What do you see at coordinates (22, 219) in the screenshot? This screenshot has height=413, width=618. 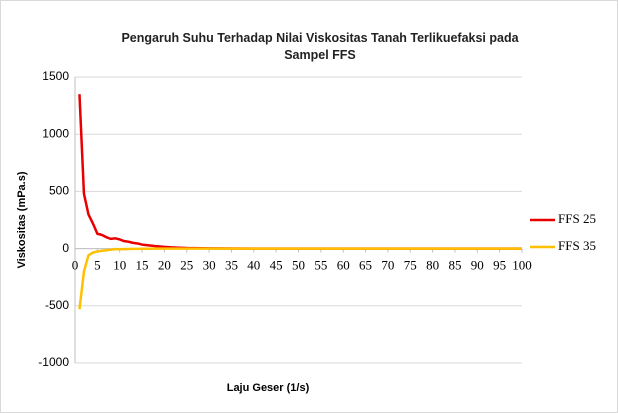 I see `y-axis-label: Viskositas (mPa.s)` at bounding box center [22, 219].